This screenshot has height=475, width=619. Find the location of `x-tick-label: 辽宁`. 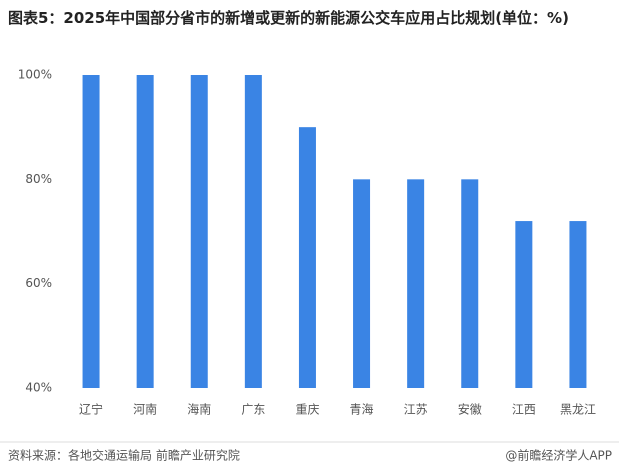

x-tick-label: 辽宁 is located at coordinates (91, 409).